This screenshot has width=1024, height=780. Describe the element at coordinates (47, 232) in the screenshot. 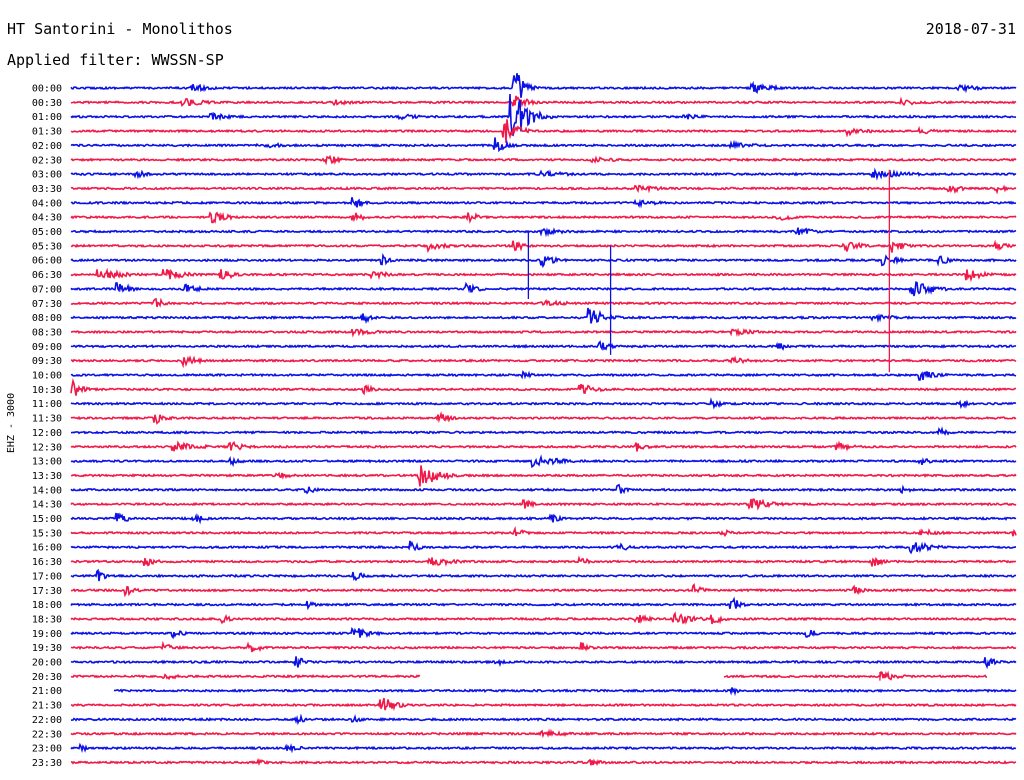

I see `trace-label-0500: 05:00` at that location.